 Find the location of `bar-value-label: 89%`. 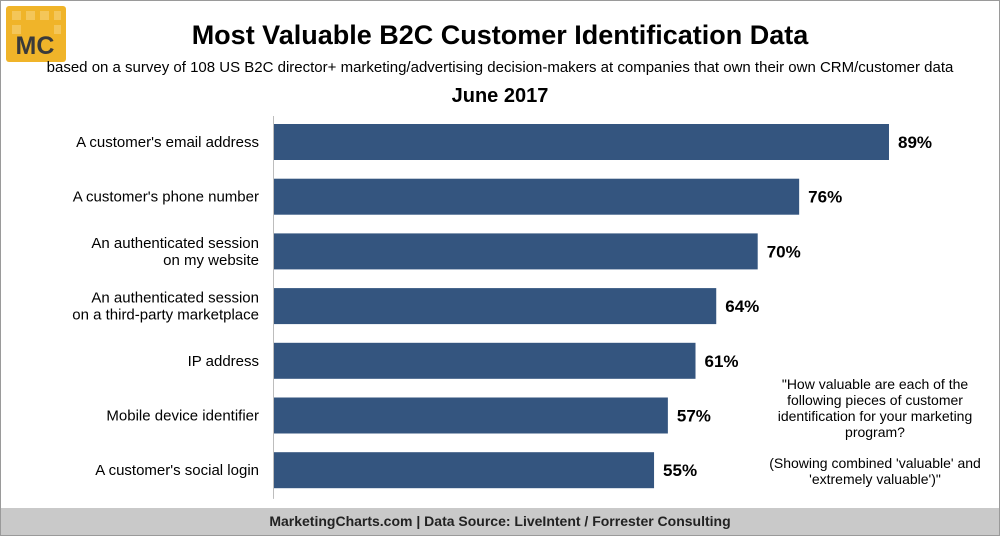

bar-value-label: 89% is located at coordinates (915, 142).